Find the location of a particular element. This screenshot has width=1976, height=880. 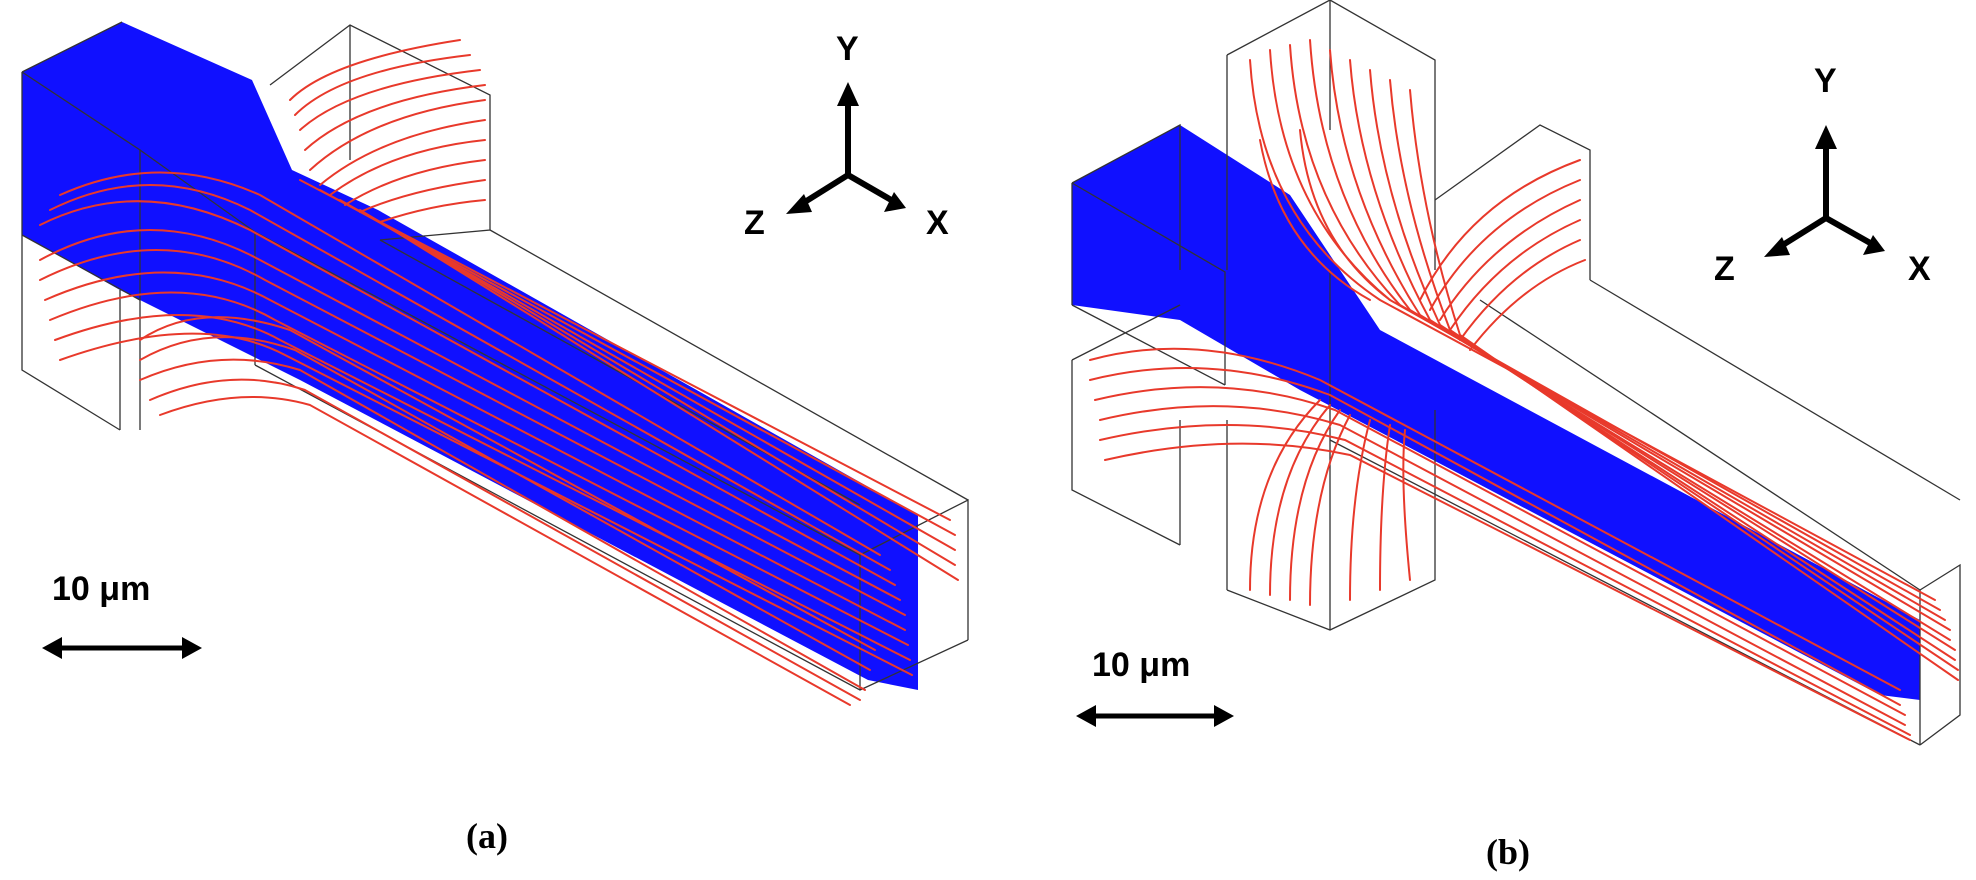

panel-b-scale-label: 10 μm is located at coordinates (1141, 665).